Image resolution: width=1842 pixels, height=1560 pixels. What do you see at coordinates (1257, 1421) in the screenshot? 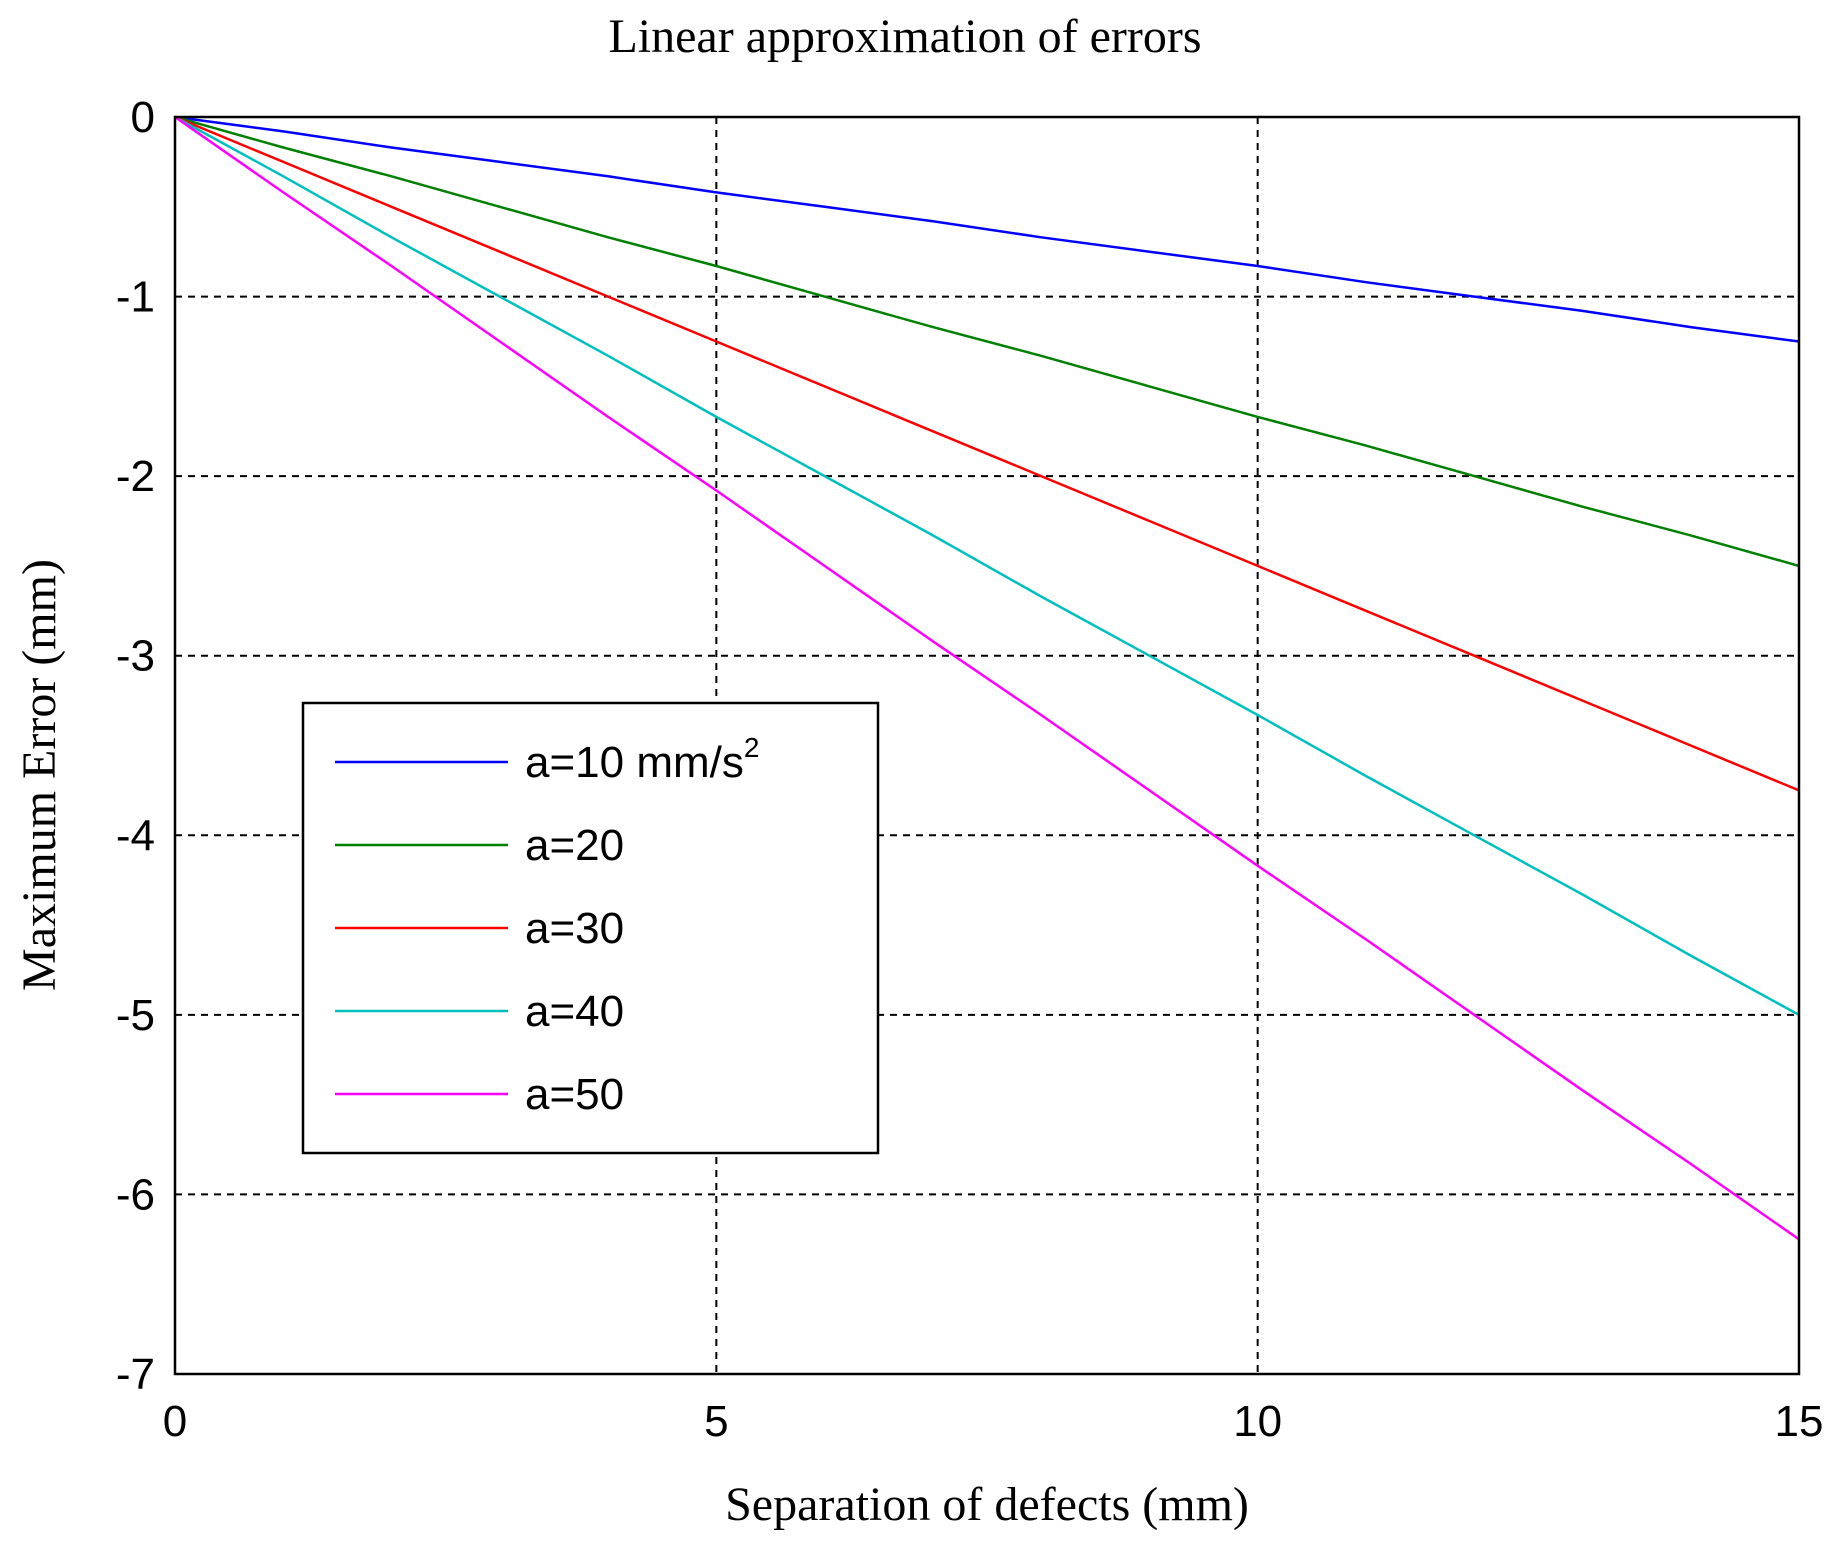
I see `x-tick-label: 10` at bounding box center [1257, 1421].